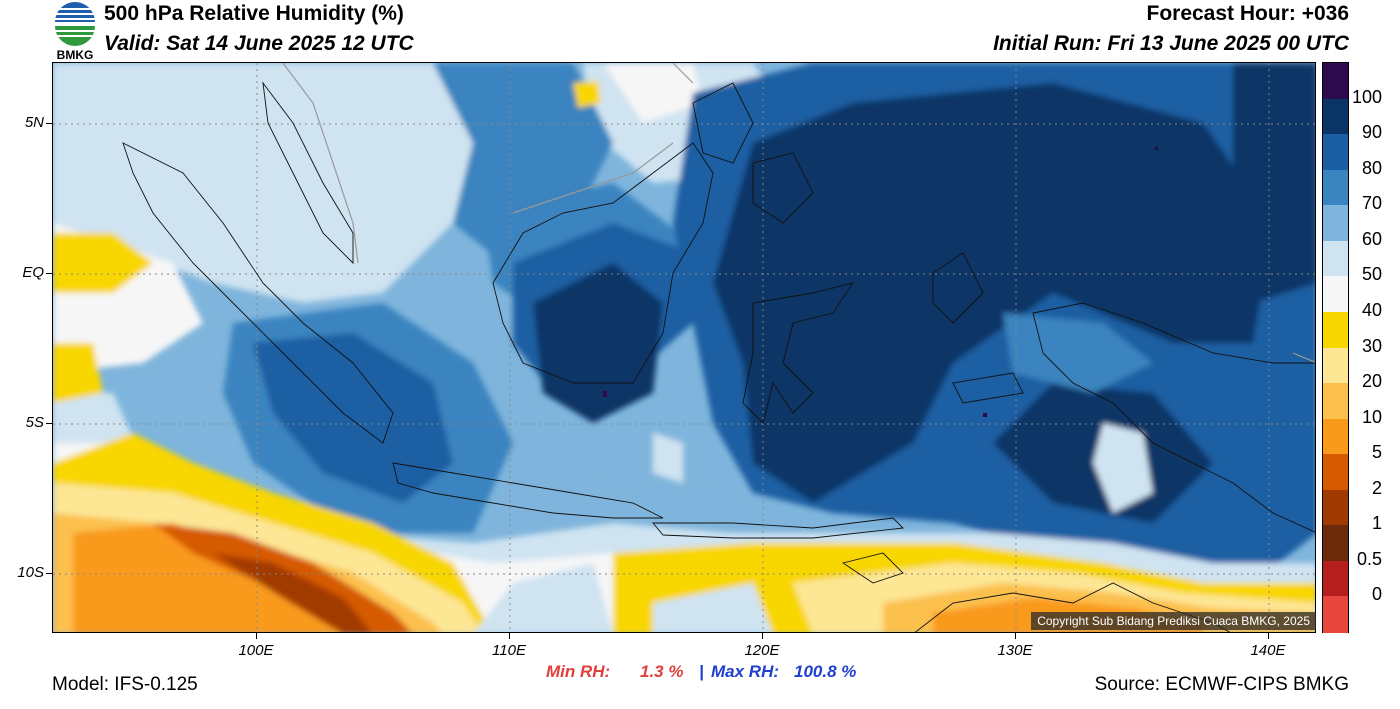 This screenshot has height=709, width=1400. What do you see at coordinates (825, 671) in the screenshot?
I see `max-rh-value: 100.8 %` at bounding box center [825, 671].